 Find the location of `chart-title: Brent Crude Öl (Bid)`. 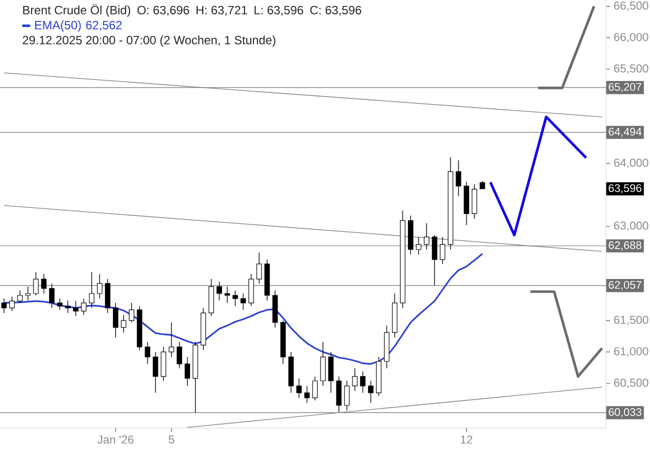

chart-title: Brent Crude Öl (Bid) is located at coordinates (76, 10).